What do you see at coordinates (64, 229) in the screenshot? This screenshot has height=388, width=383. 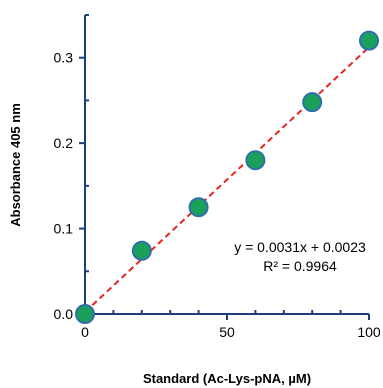 I see `y-tick-label: 0.1` at bounding box center [64, 229].